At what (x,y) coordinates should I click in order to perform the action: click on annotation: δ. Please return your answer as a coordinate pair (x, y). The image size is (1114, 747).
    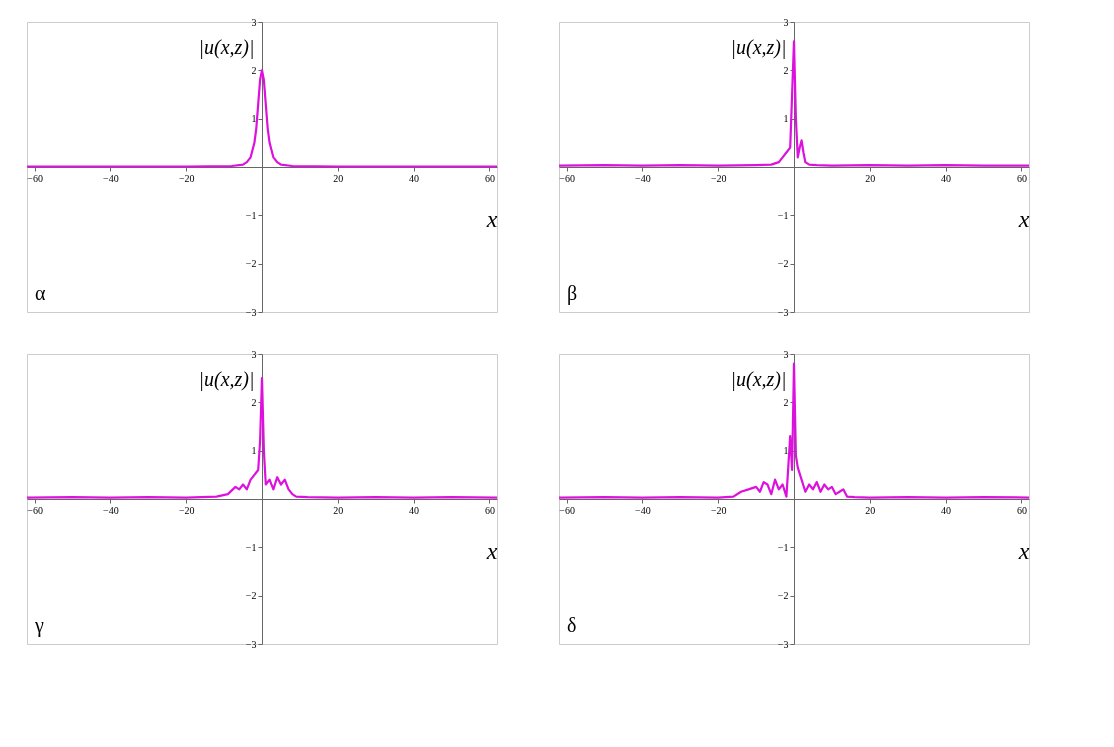
    Looking at the image, I should click on (572, 625).